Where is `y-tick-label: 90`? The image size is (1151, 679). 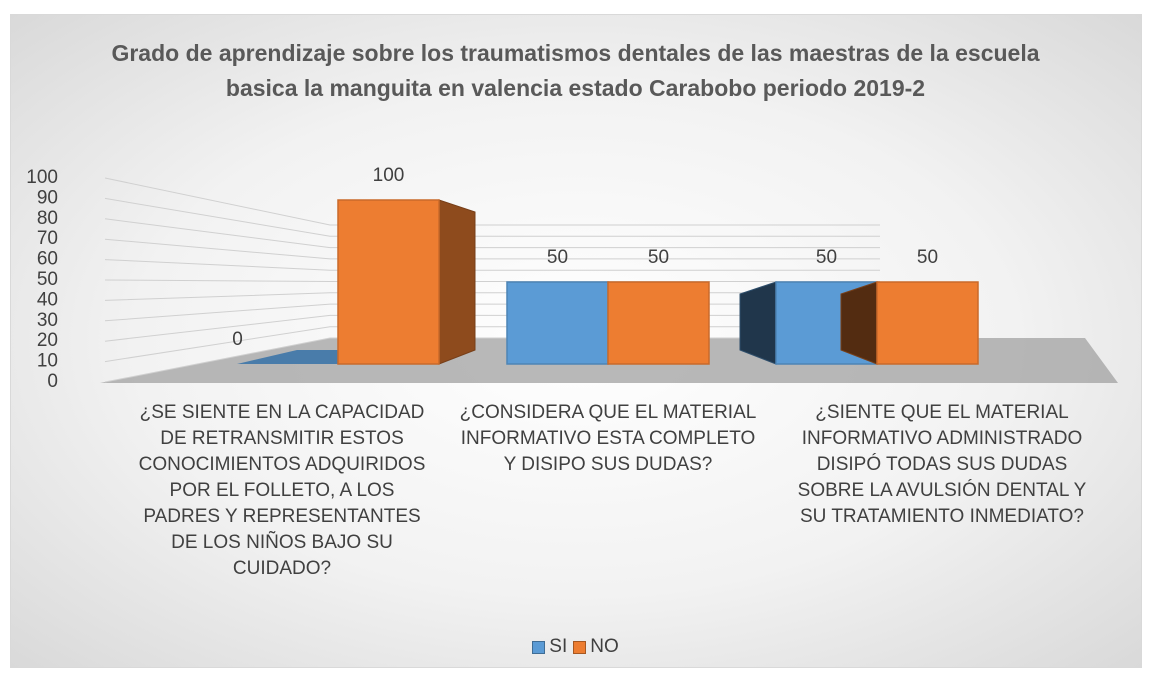
y-tick-label: 90 is located at coordinates (47, 197).